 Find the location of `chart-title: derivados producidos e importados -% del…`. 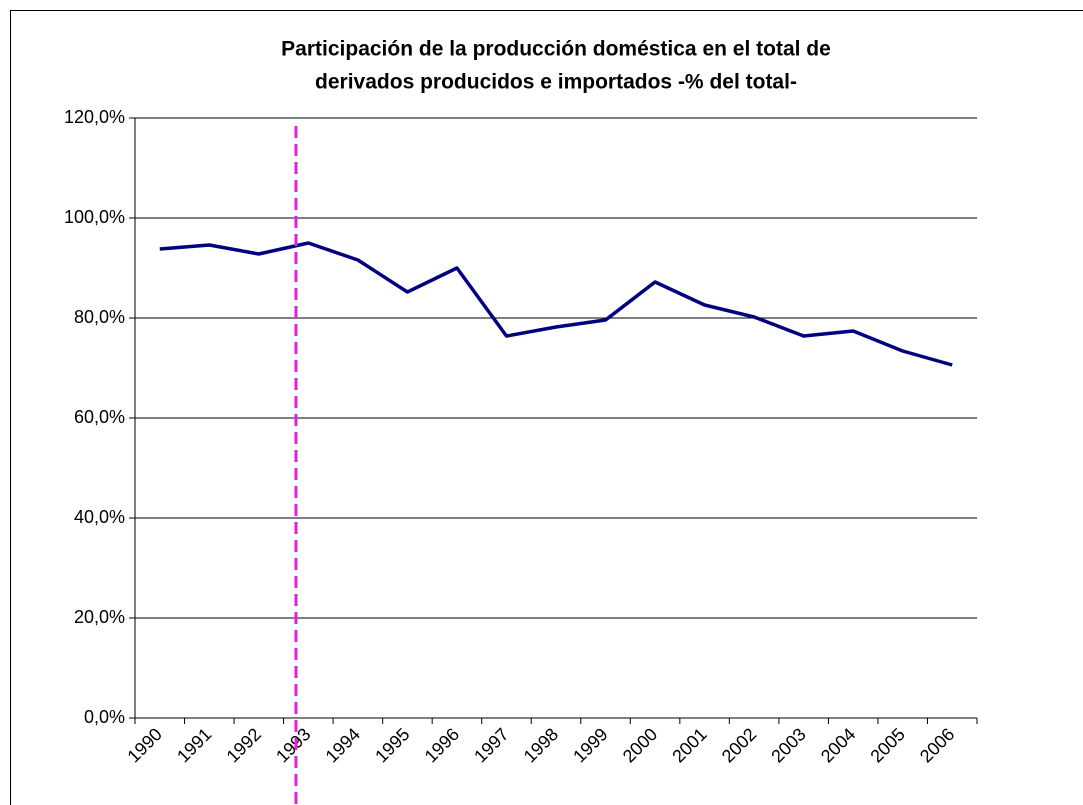

chart-title: derivados producidos e importados -% del… is located at coordinates (556, 82).